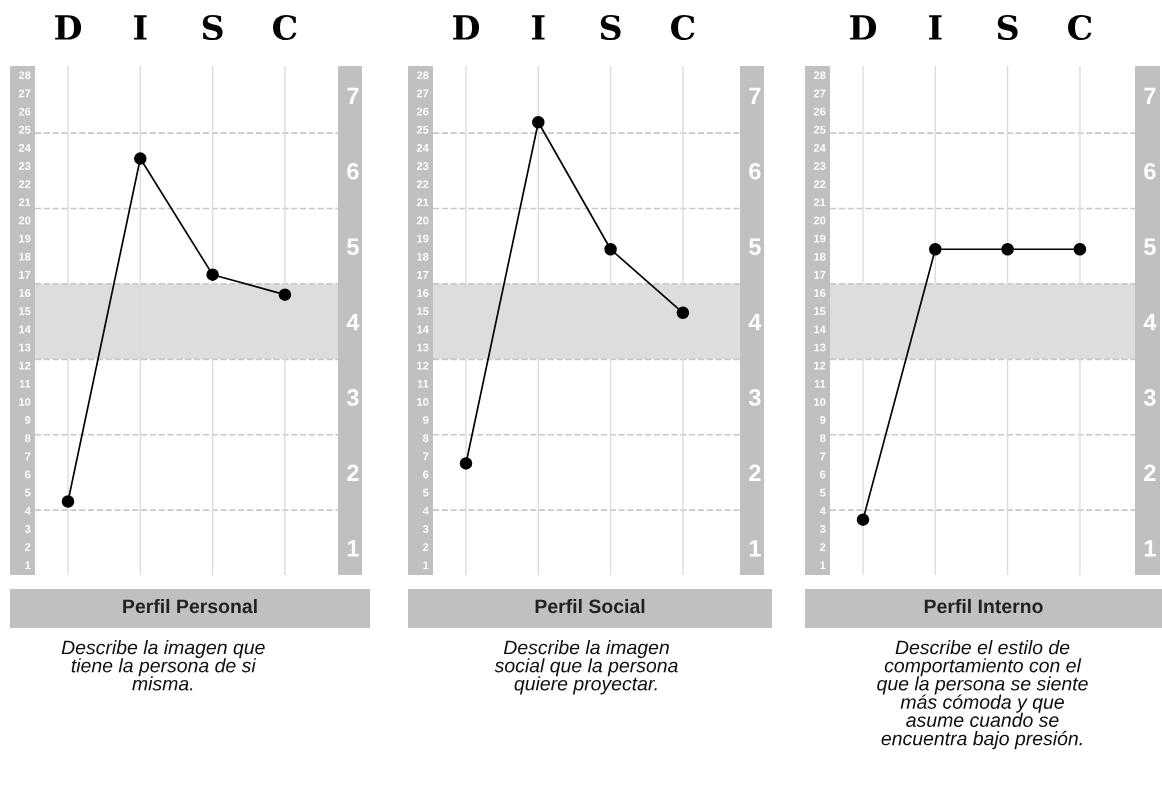 The width and height of the screenshot is (1162, 793). What do you see at coordinates (423, 275) in the screenshot?
I see `y-tick-label: 17` at bounding box center [423, 275].